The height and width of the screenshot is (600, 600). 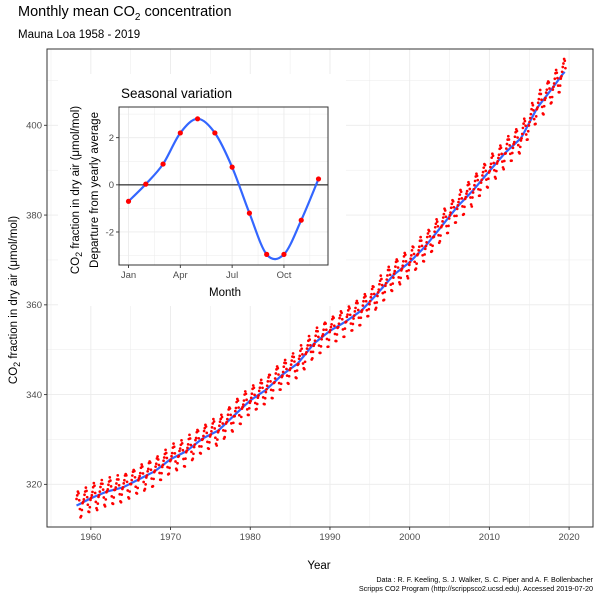 What do you see at coordinates (34, 126) in the screenshot?
I see `main-y-tick-label: 400` at bounding box center [34, 126].